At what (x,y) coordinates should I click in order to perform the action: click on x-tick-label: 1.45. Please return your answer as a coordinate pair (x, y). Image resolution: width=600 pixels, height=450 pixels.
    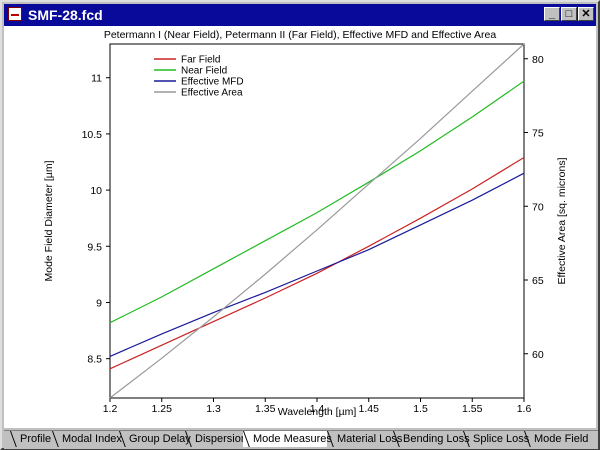
    Looking at the image, I should click on (369, 409).